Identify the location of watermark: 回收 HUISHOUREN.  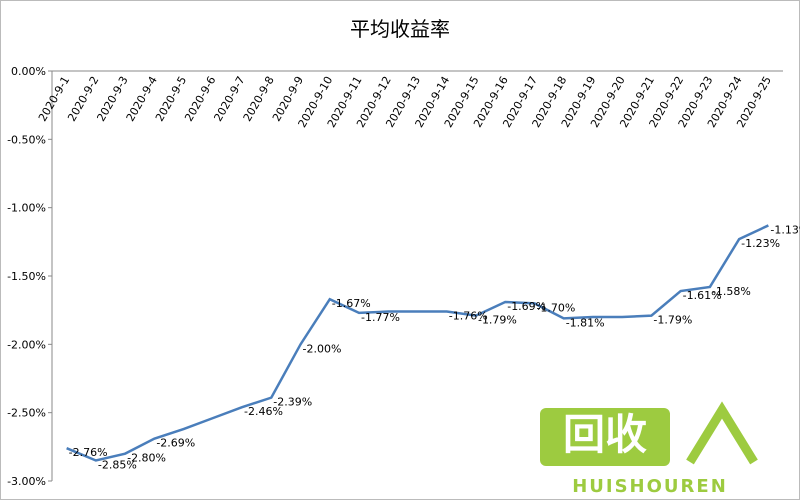
(649, 449).